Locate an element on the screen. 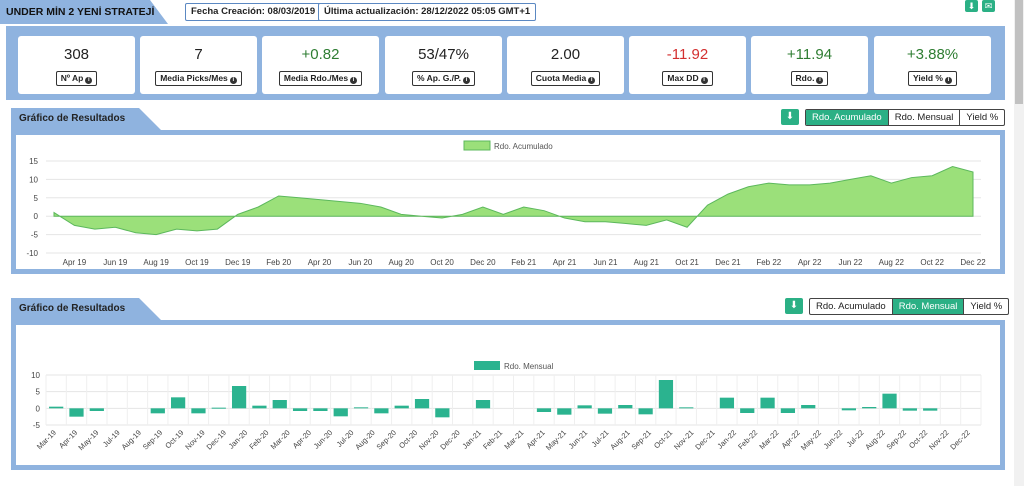 Image resolution: width=1024 pixels, height=486 pixels. x-tick-label: Jun 19 is located at coordinates (115, 262).